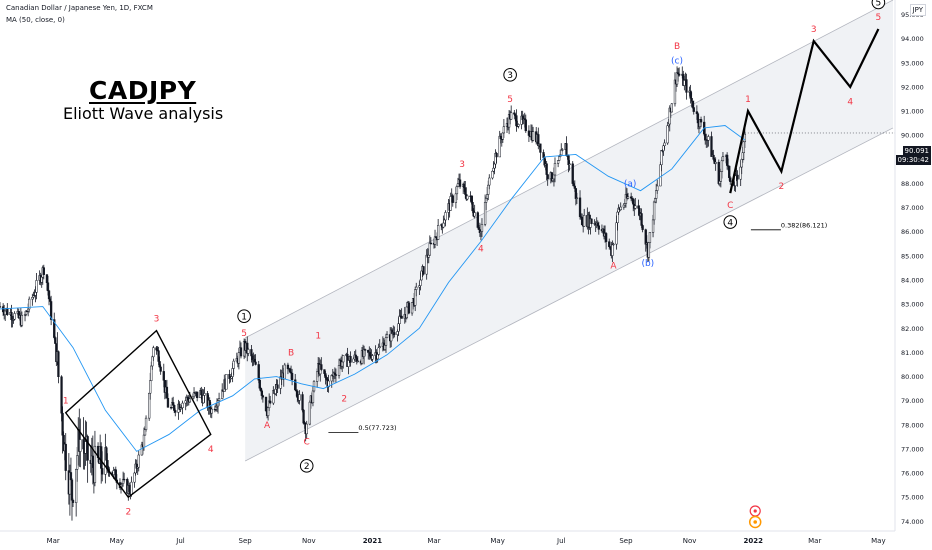  I want to click on currency-label: JPY, so click(917, 10).